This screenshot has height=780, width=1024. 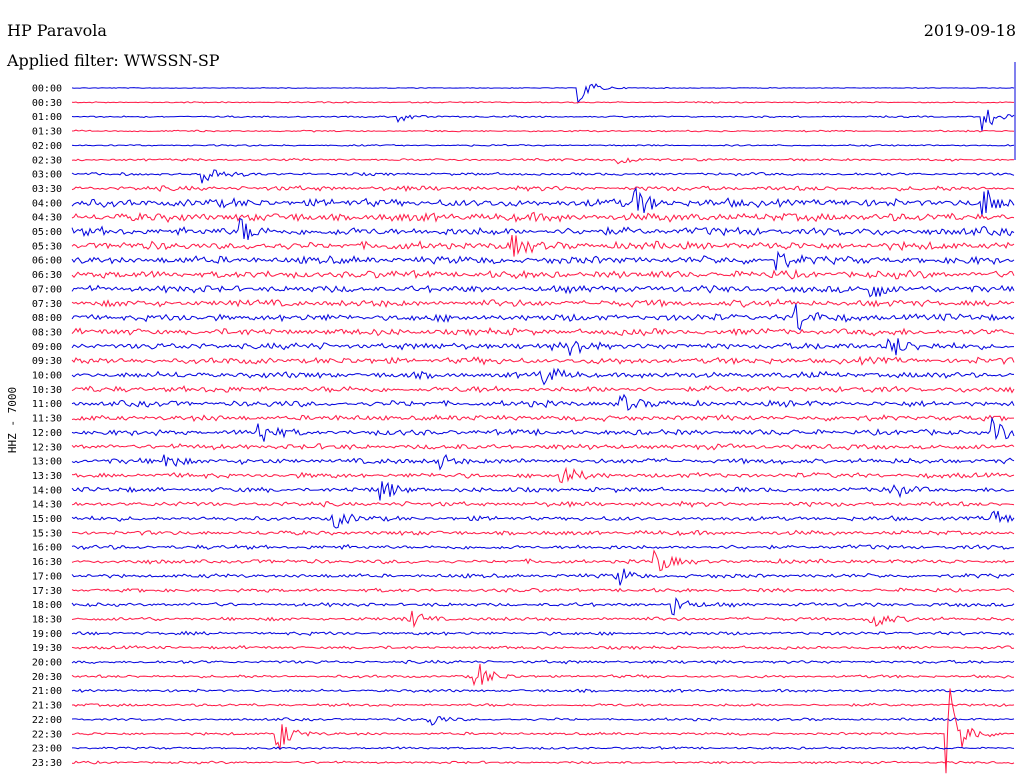 I want to click on time-label-0200: 02:00, so click(x=47, y=146).